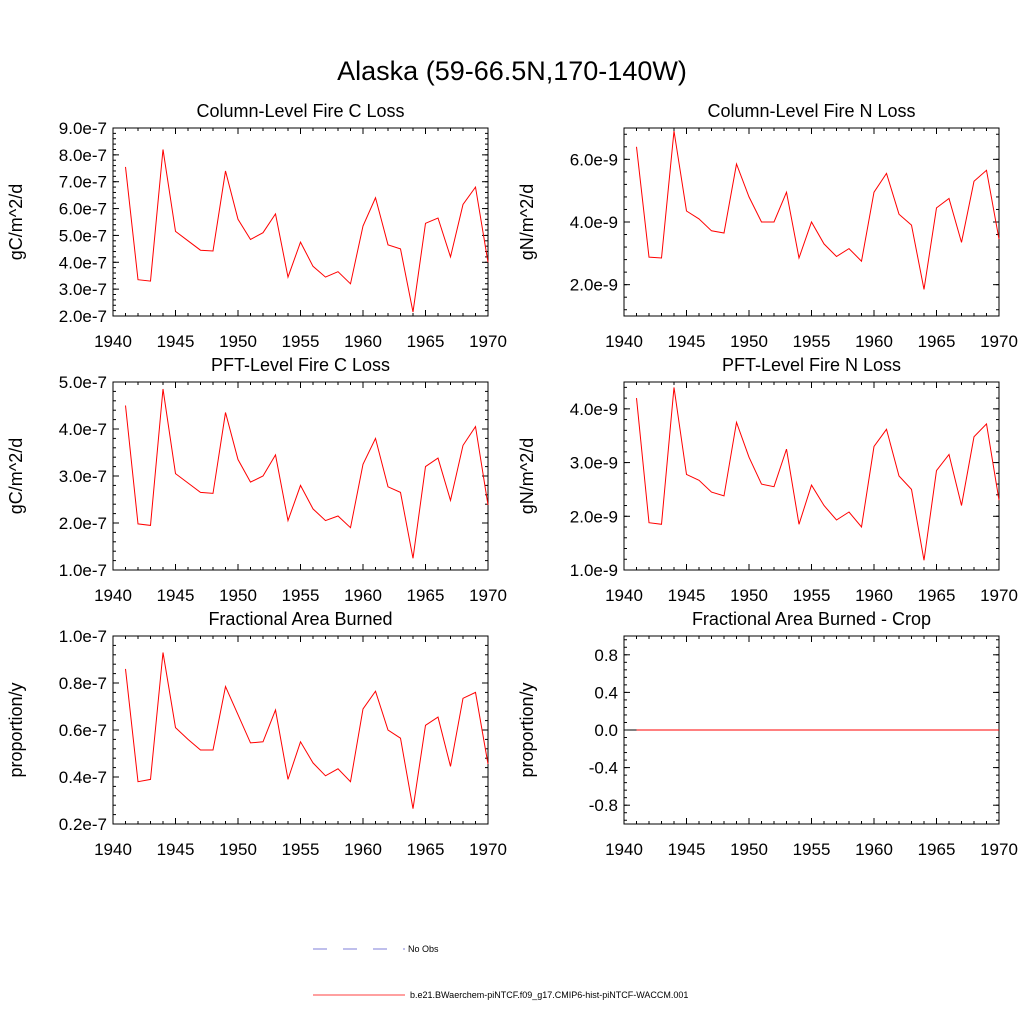 This screenshot has height=1024, width=1024. I want to click on panel-title: PFT-Level Fire C Loss, so click(300, 365).